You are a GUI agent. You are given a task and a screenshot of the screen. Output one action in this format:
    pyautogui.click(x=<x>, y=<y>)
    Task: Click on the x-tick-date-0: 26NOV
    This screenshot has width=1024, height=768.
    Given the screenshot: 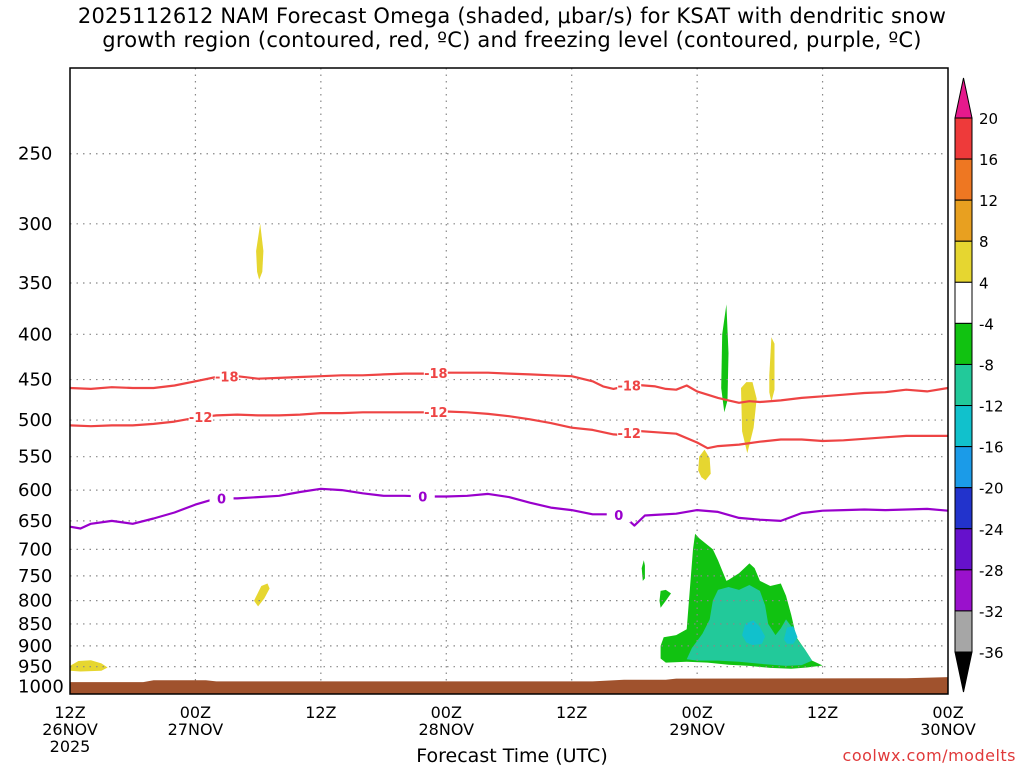 What is the action you would take?
    pyautogui.click(x=70, y=729)
    